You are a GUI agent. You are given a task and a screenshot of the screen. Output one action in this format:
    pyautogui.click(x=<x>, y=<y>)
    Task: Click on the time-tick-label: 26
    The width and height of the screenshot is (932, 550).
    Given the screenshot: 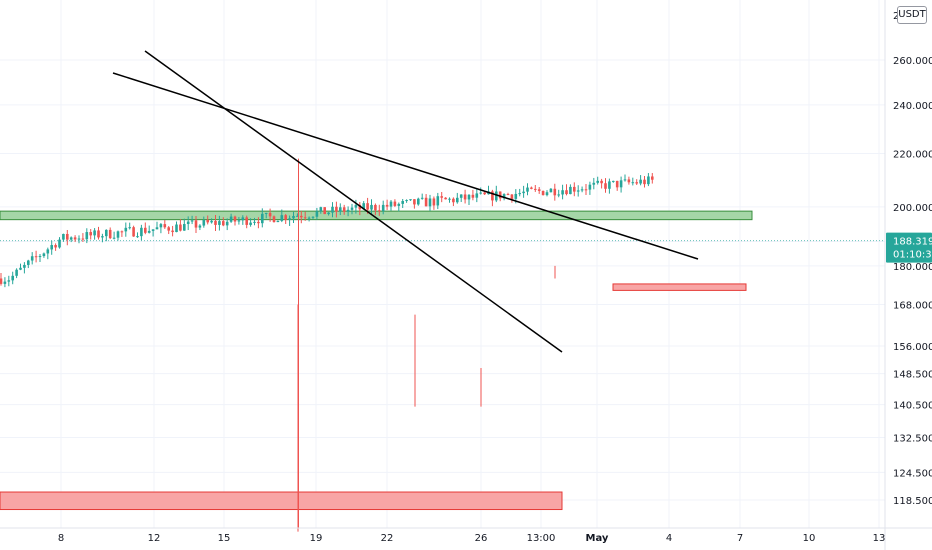 What is the action you would take?
    pyautogui.click(x=481, y=538)
    